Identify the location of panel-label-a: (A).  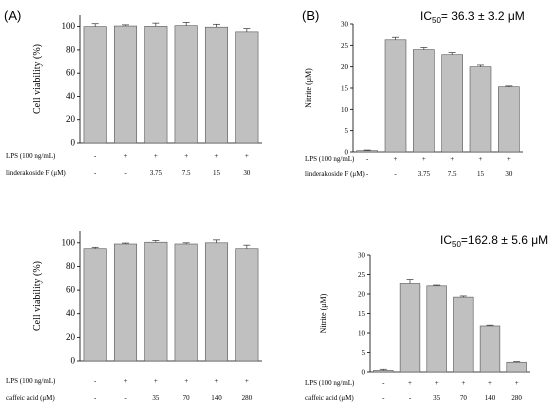
(12, 15).